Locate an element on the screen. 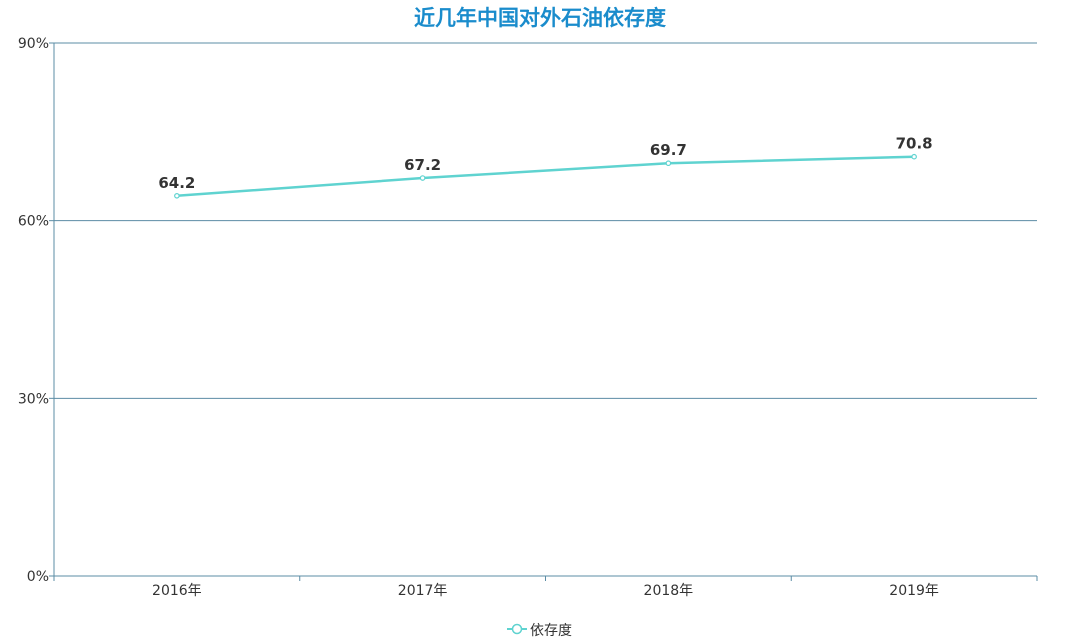 This screenshot has height=640, width=1080. legend: 依存度 is located at coordinates (539, 631).